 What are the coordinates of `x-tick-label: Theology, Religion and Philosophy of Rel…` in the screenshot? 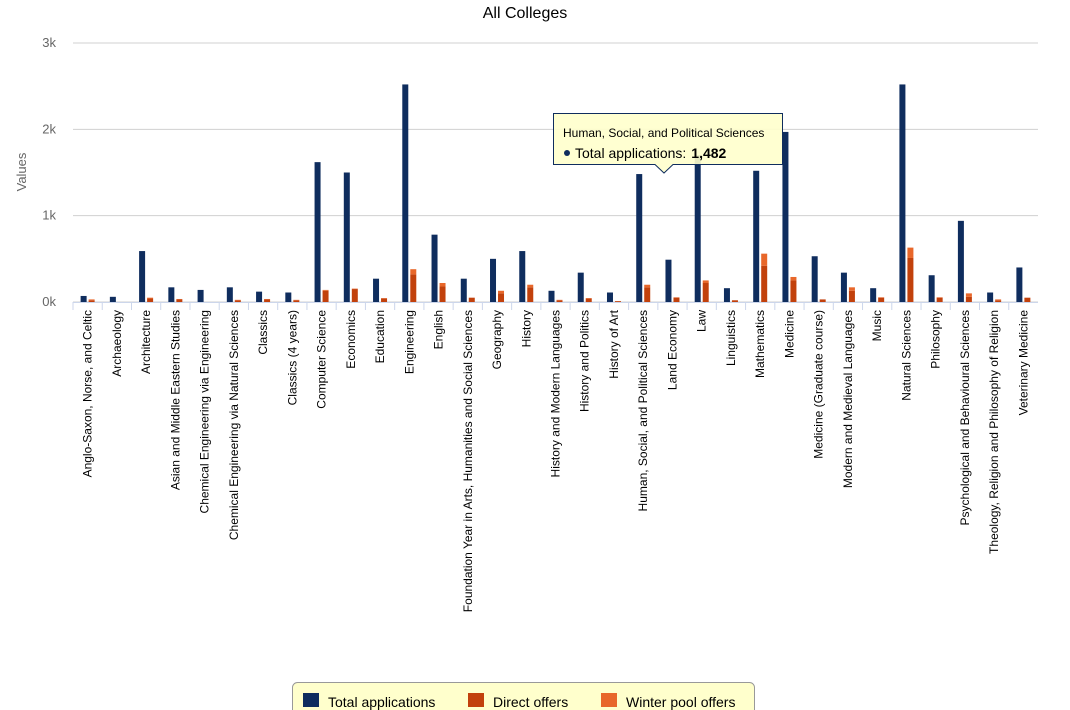 It's located at (994, 432).